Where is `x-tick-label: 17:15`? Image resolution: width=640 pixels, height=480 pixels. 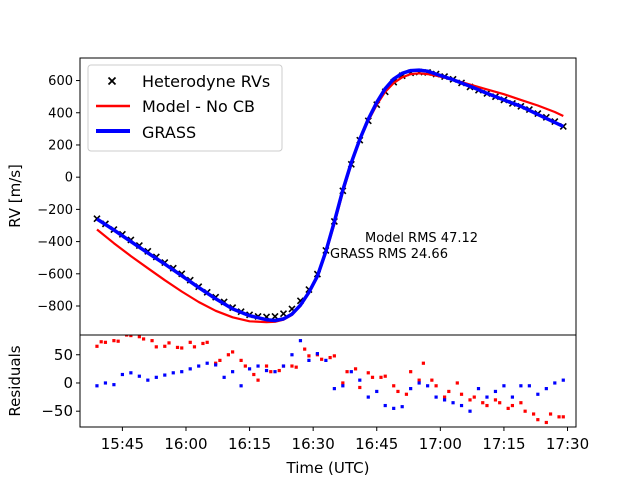 x-tick-label: 17:15 is located at coordinates (503, 444).